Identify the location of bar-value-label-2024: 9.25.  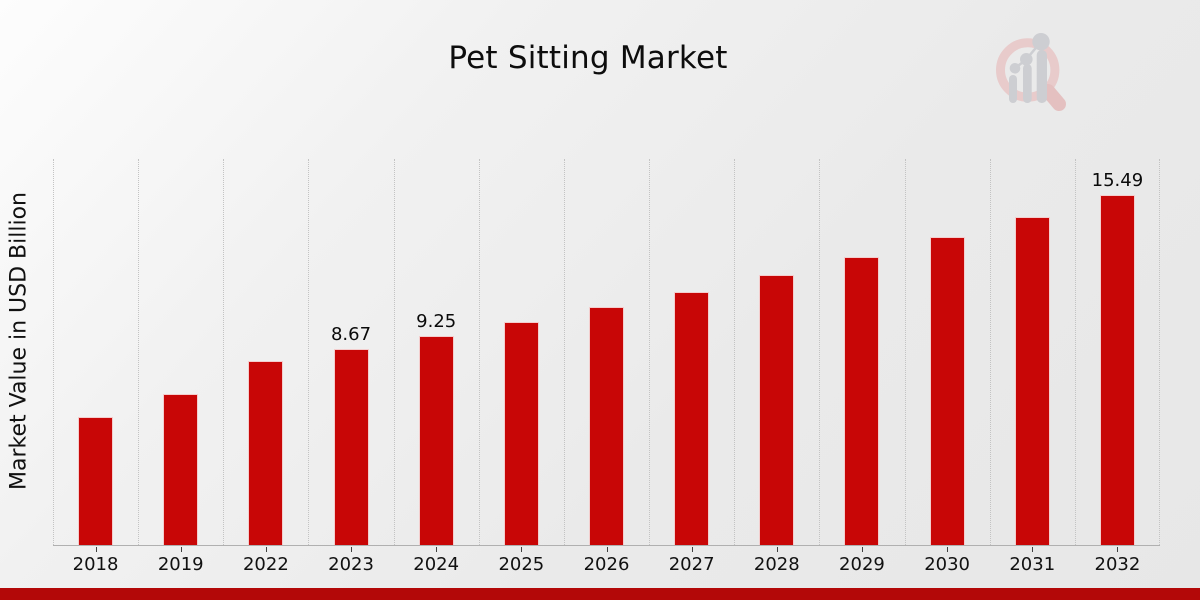
(436, 322).